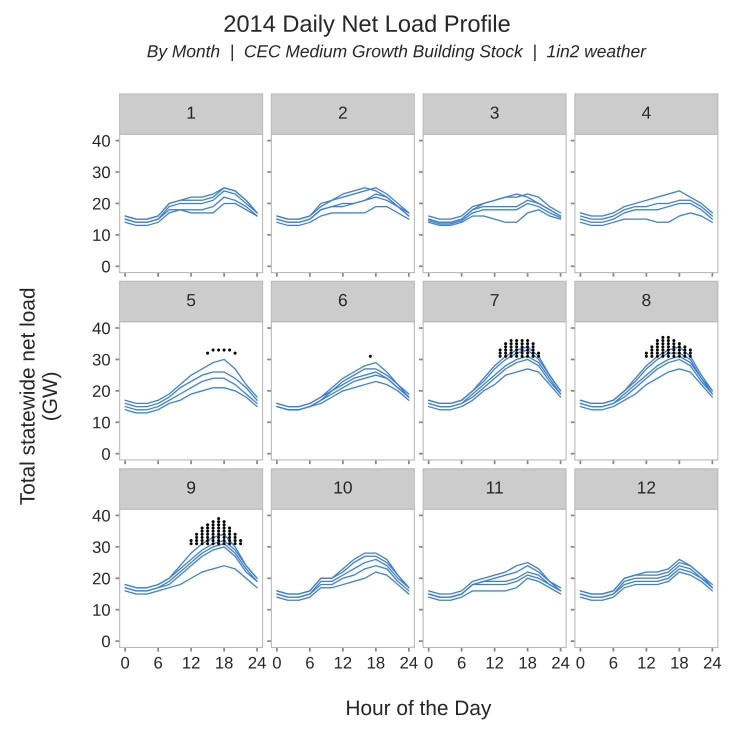  What do you see at coordinates (40, 396) in the screenshot?
I see `y-axis-title: Total statewide net load (GW)` at bounding box center [40, 396].